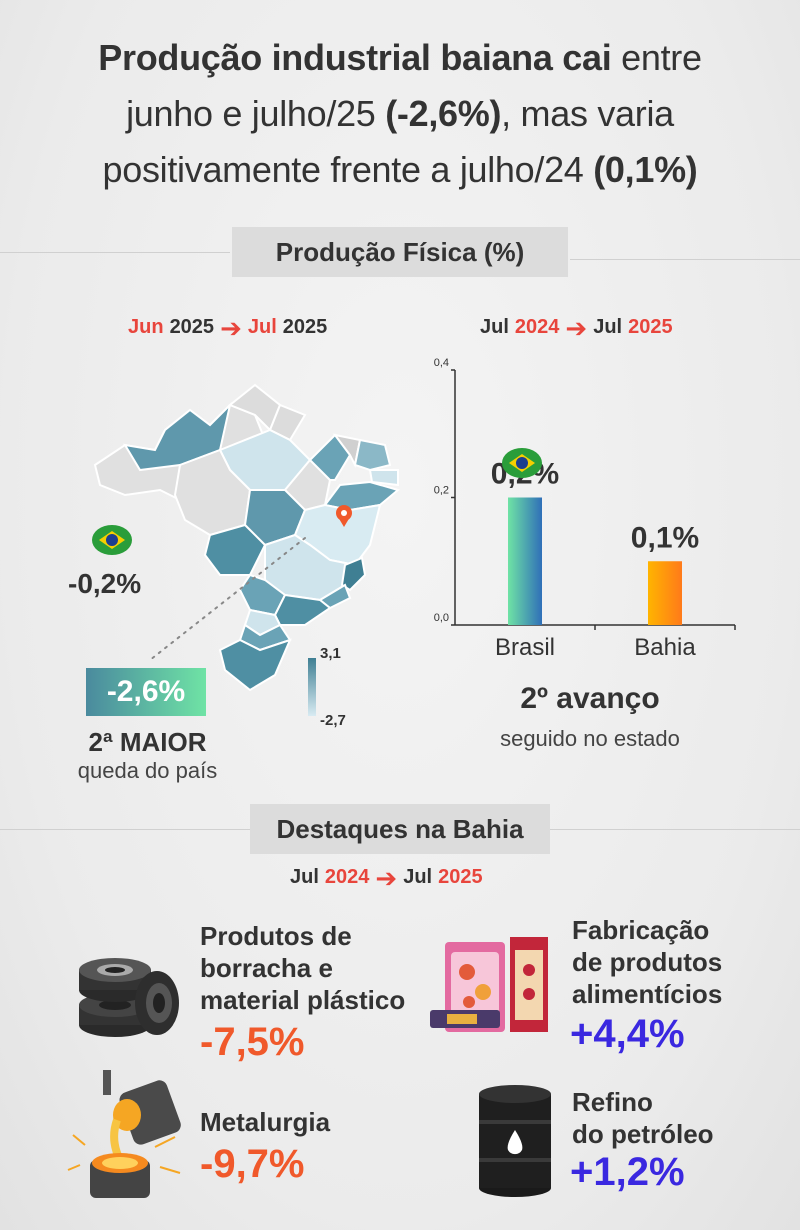  What do you see at coordinates (252, 1042) in the screenshot?
I see `borracha-value: -7,5%` at bounding box center [252, 1042].